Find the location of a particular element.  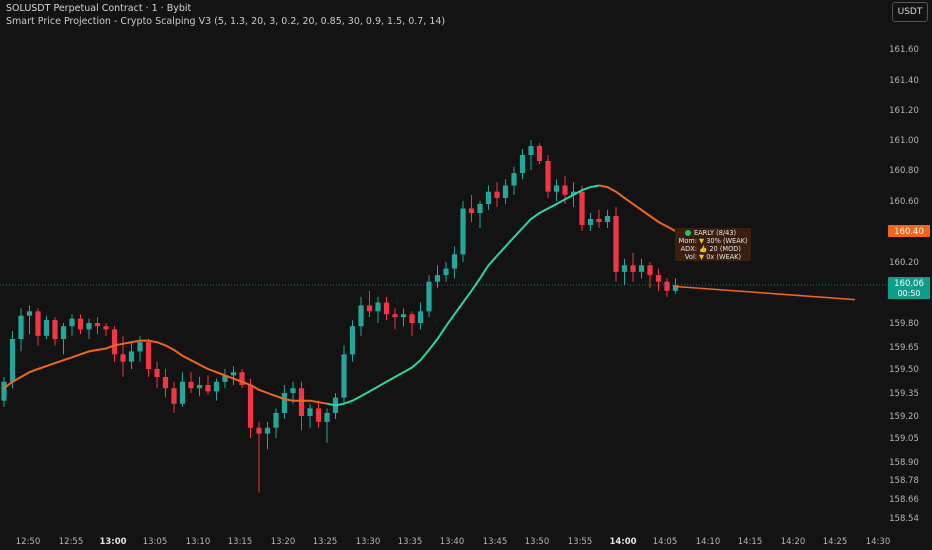

tooltip-value: 0x (WEAK) is located at coordinates (724, 257).